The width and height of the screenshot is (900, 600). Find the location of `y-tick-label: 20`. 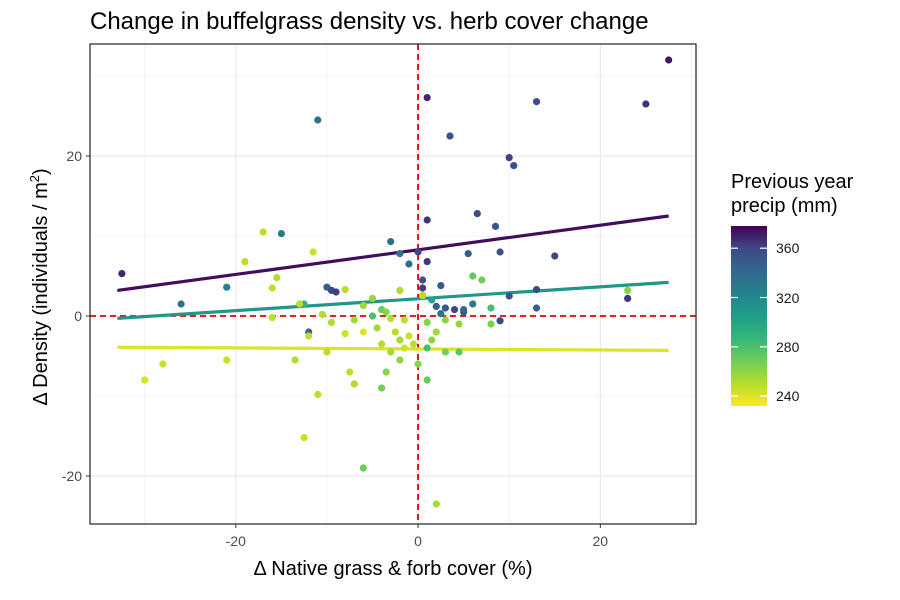

y-tick-label: 20 is located at coordinates (74, 156).